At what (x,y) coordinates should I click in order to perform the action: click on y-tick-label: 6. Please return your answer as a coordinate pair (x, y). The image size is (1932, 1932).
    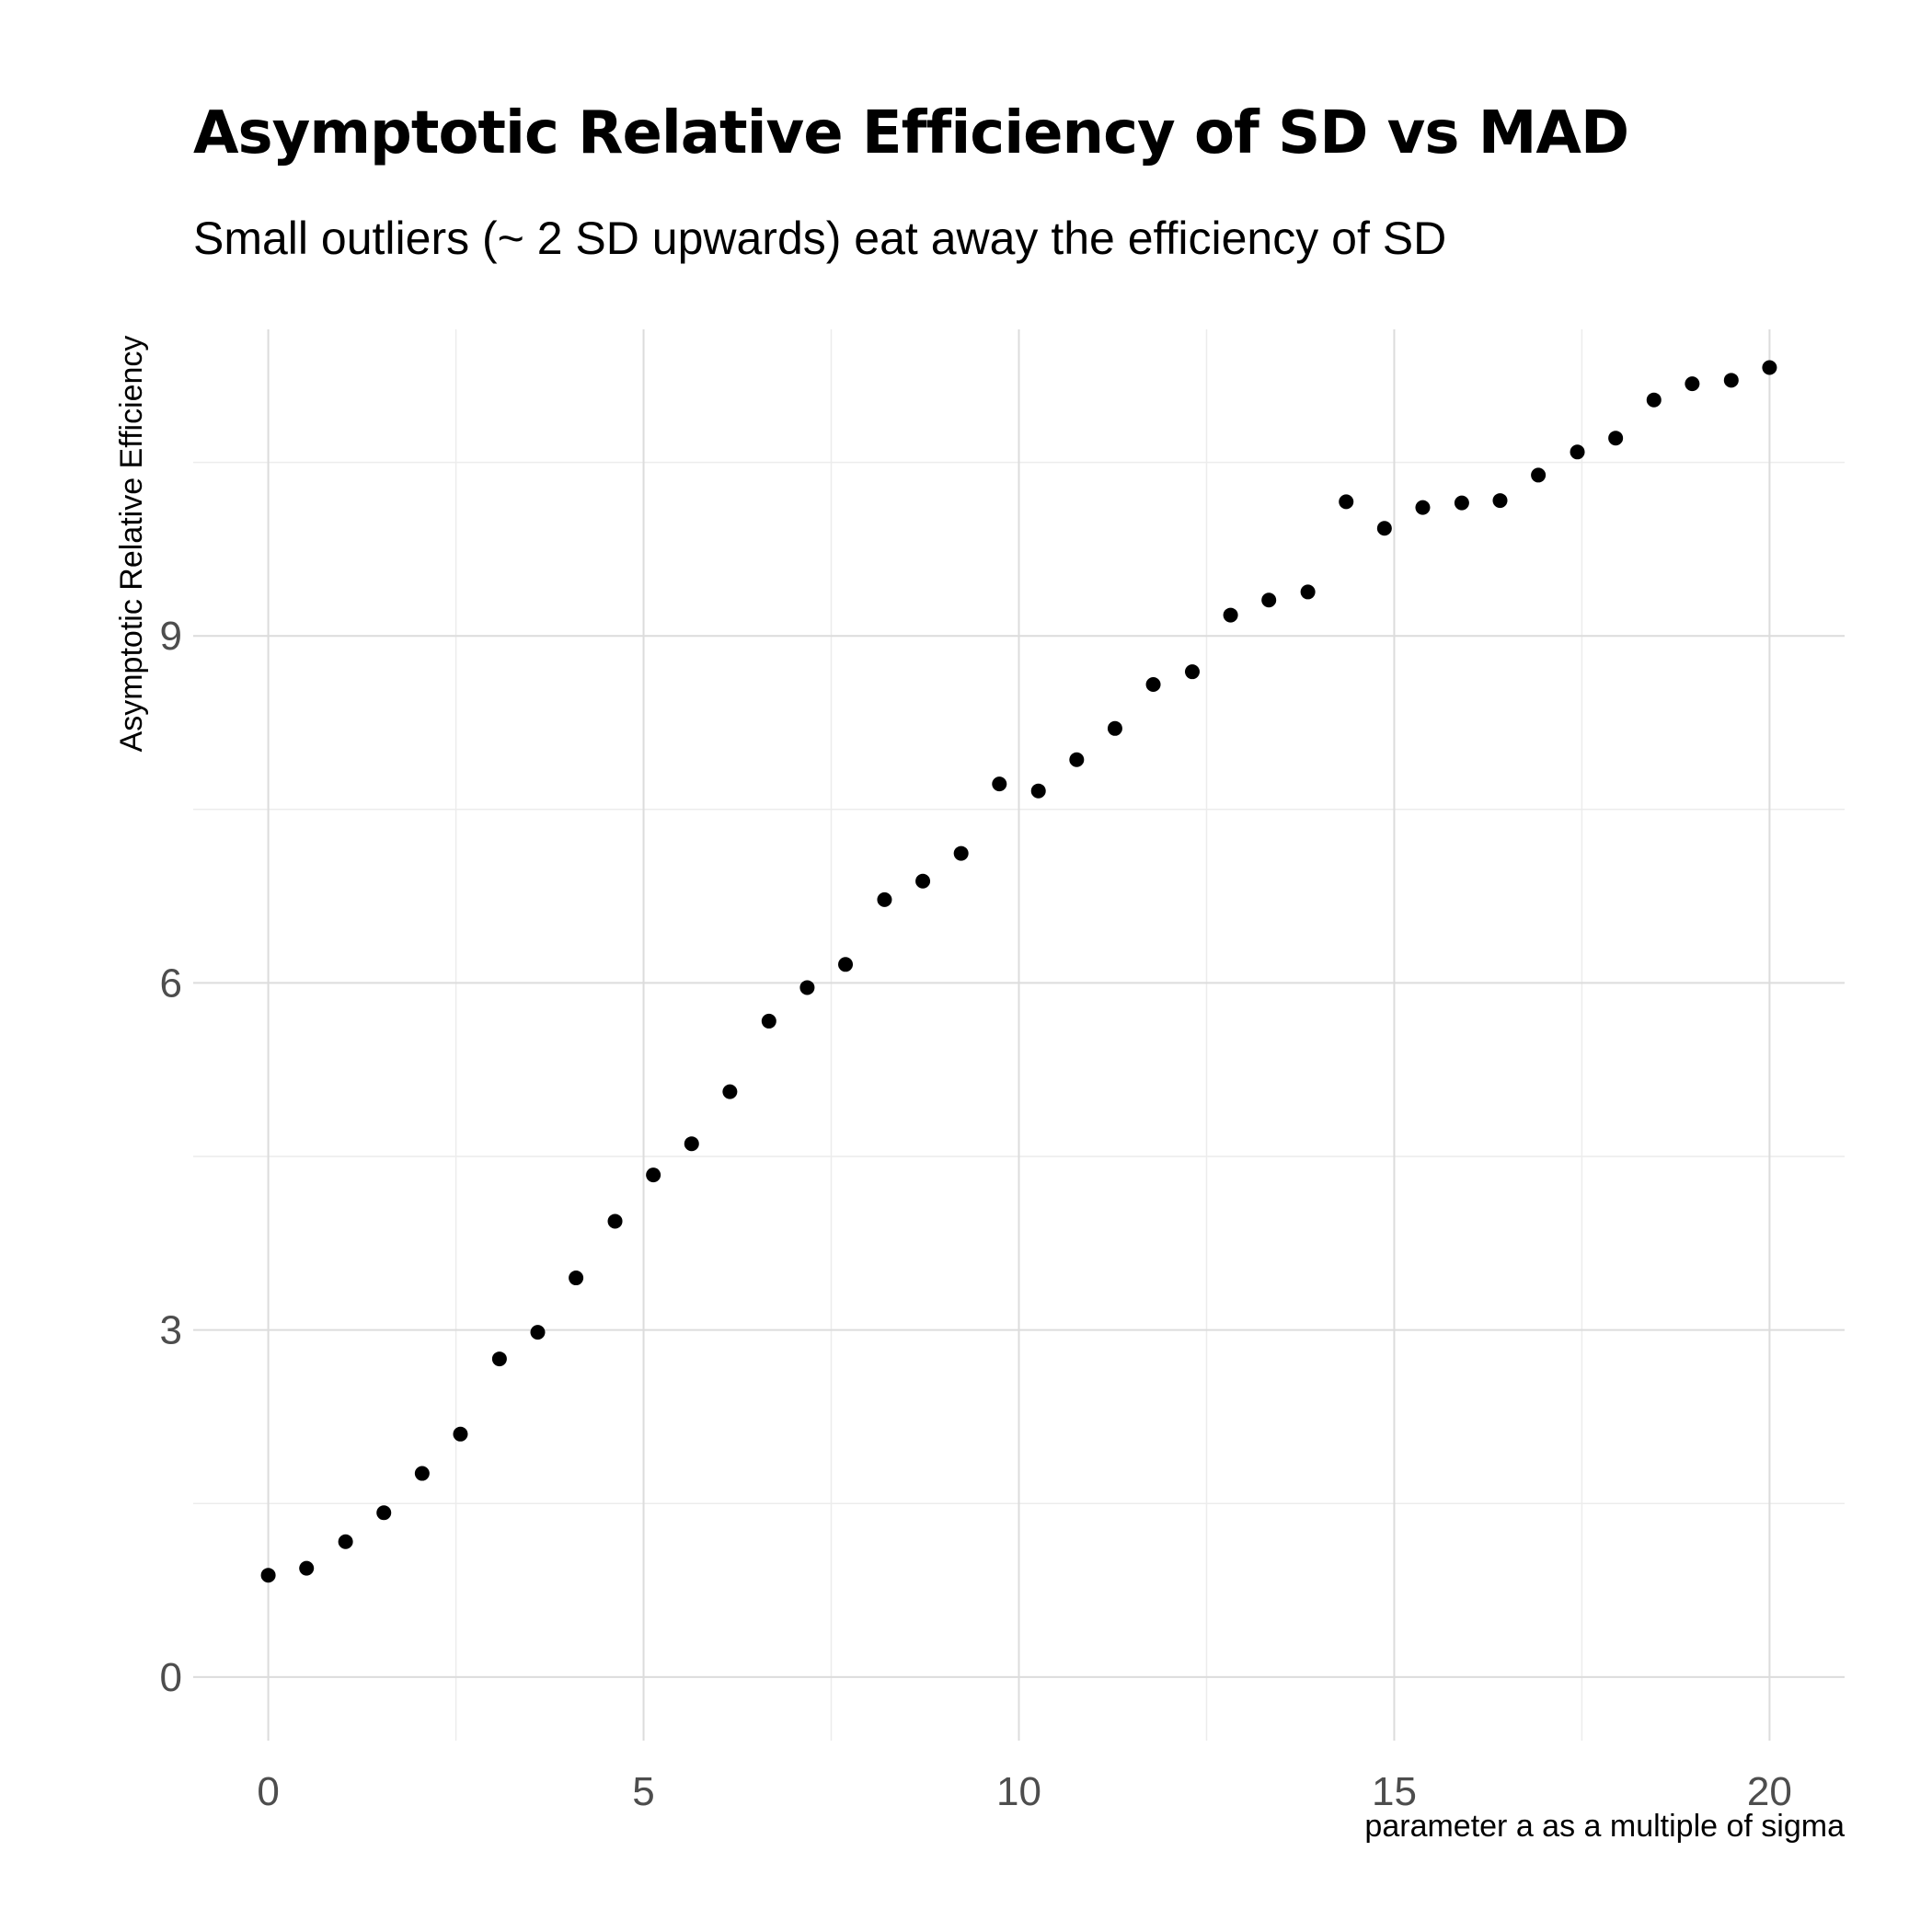
    Looking at the image, I should click on (171, 983).